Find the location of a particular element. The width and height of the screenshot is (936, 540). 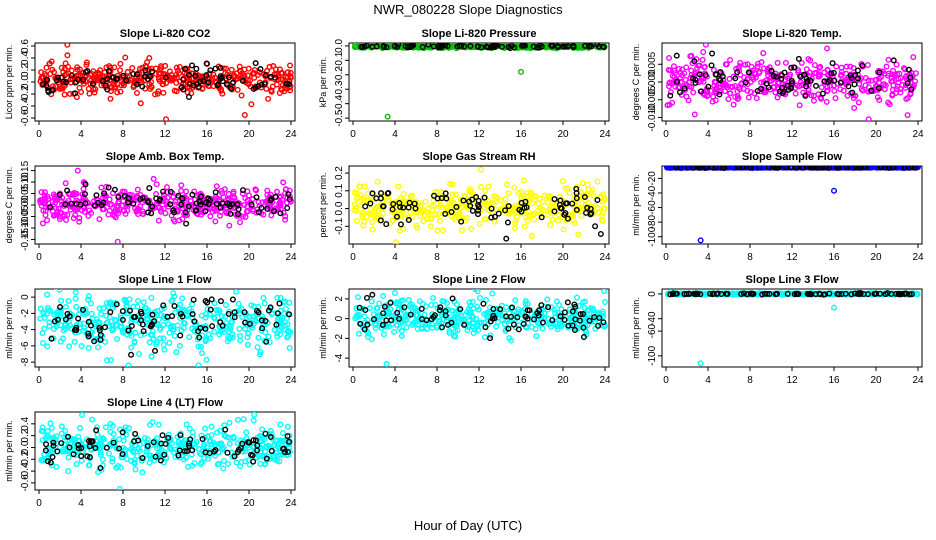

y-tick-label: 0.2 is located at coordinates (25, 435).